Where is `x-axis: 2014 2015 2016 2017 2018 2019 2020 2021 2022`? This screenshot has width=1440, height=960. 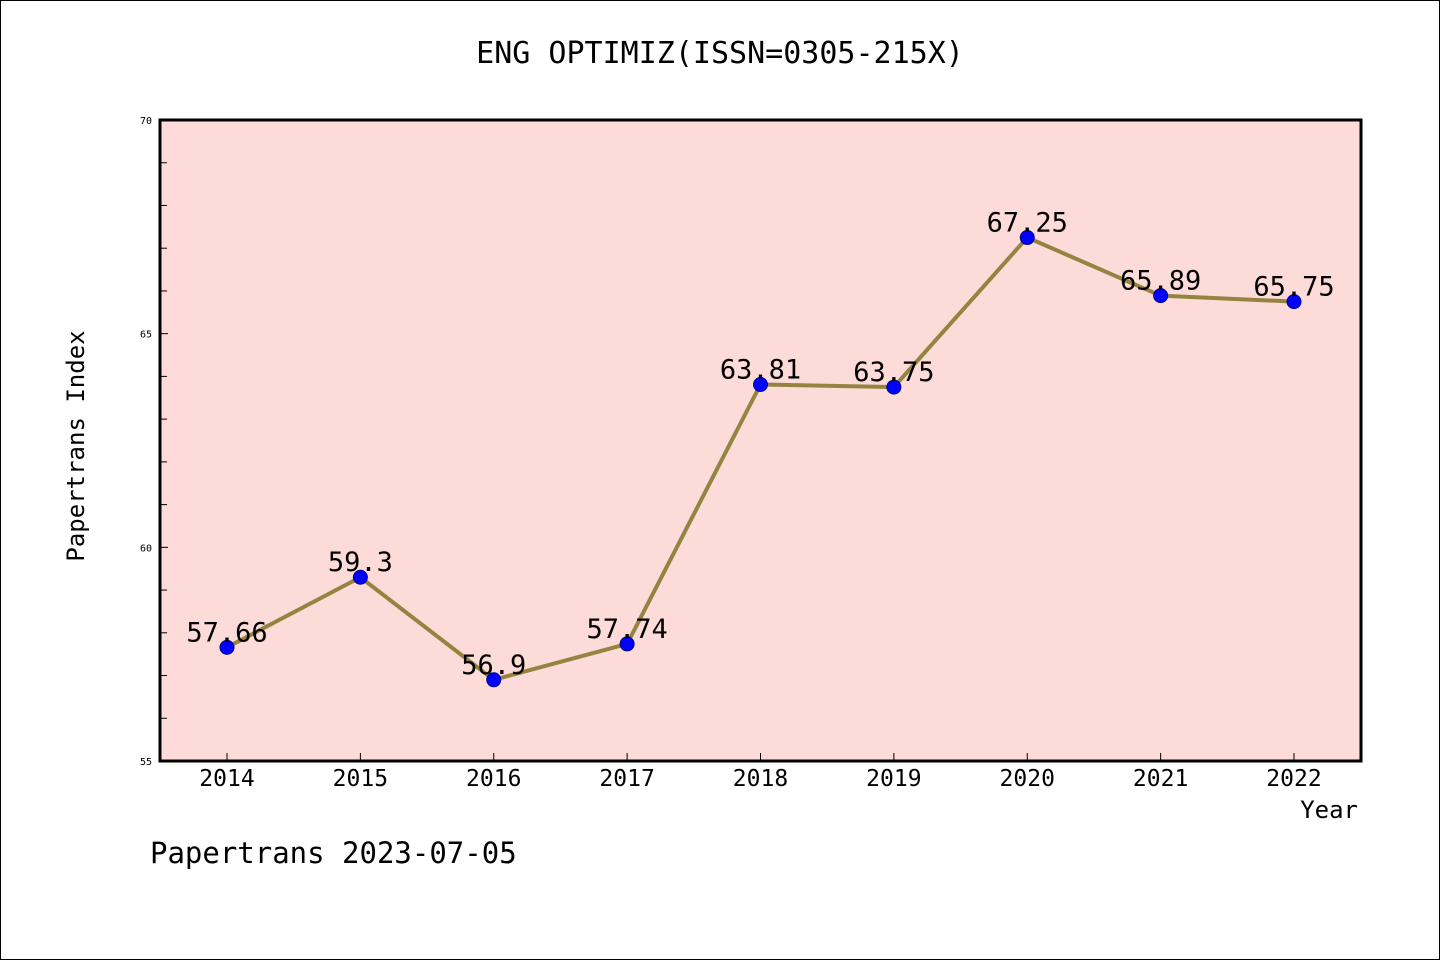 x-axis: 2014 2015 2016 2017 2018 2019 2020 2021 2022 is located at coordinates (760, 772).